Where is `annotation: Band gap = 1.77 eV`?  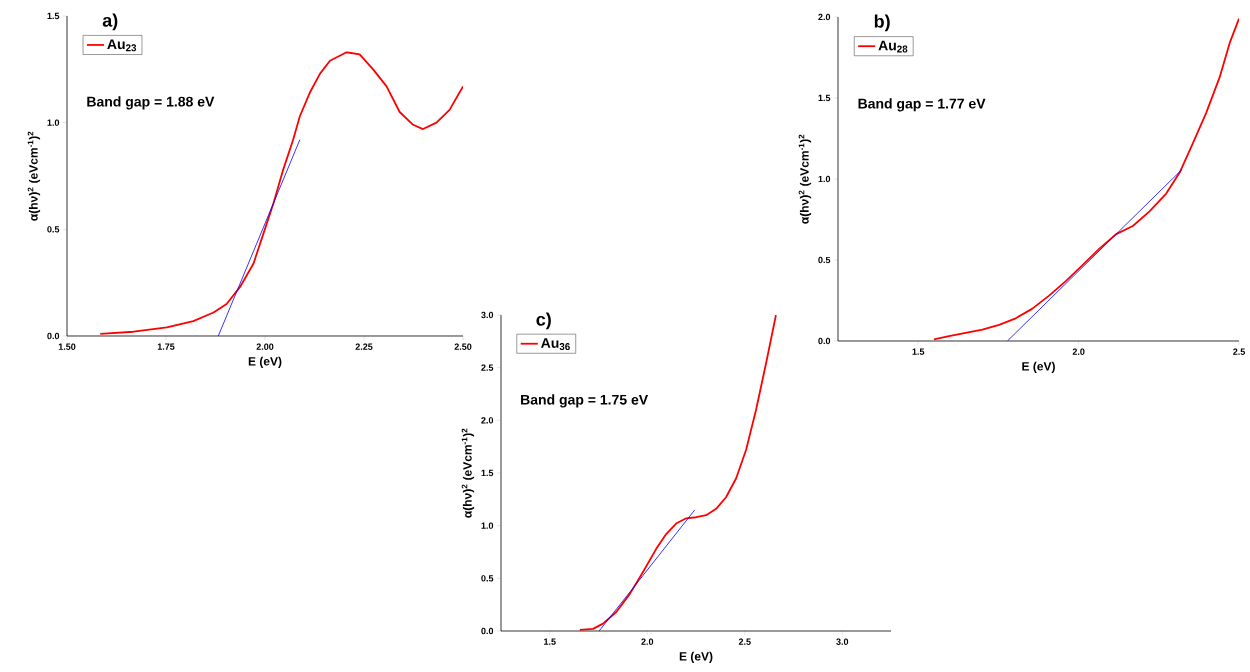
annotation: Band gap = 1.77 eV is located at coordinates (922, 105).